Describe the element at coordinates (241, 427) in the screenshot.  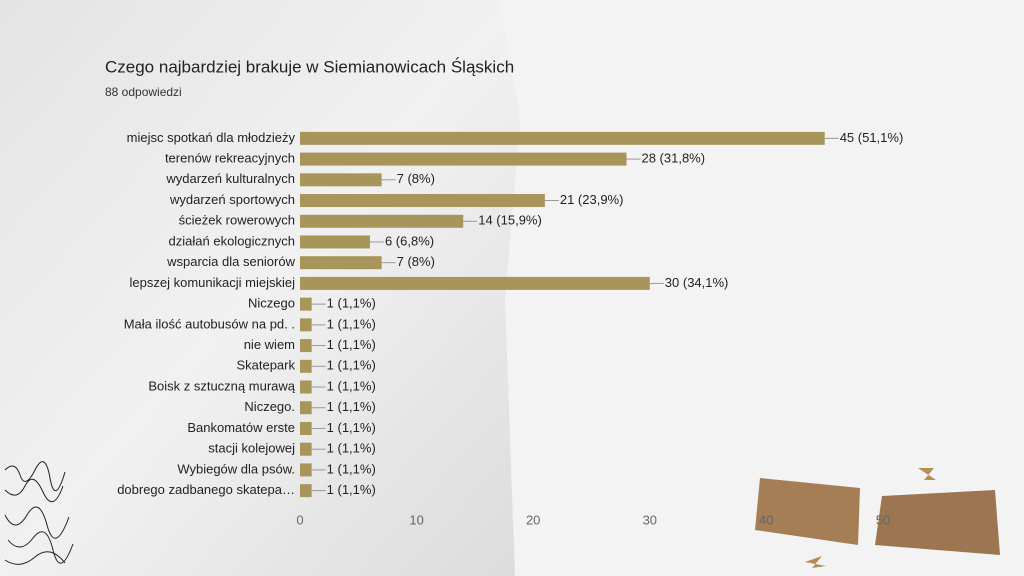
I see `category-label: Bankomatów erste` at that location.